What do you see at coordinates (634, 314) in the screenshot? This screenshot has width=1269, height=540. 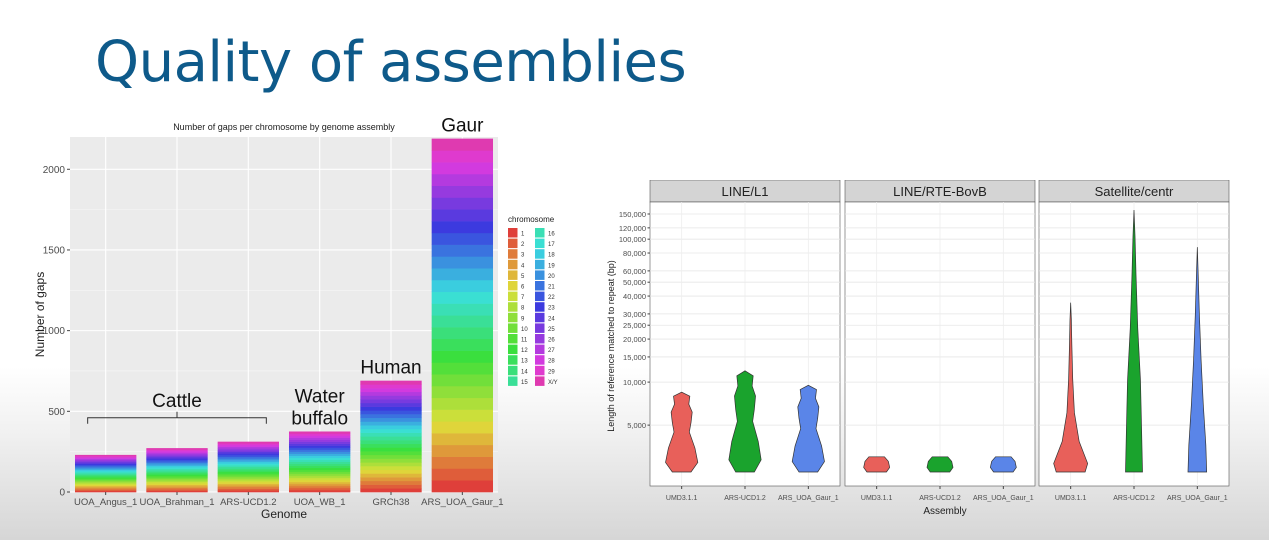 I see `y-tick-label: 30,000` at bounding box center [634, 314].